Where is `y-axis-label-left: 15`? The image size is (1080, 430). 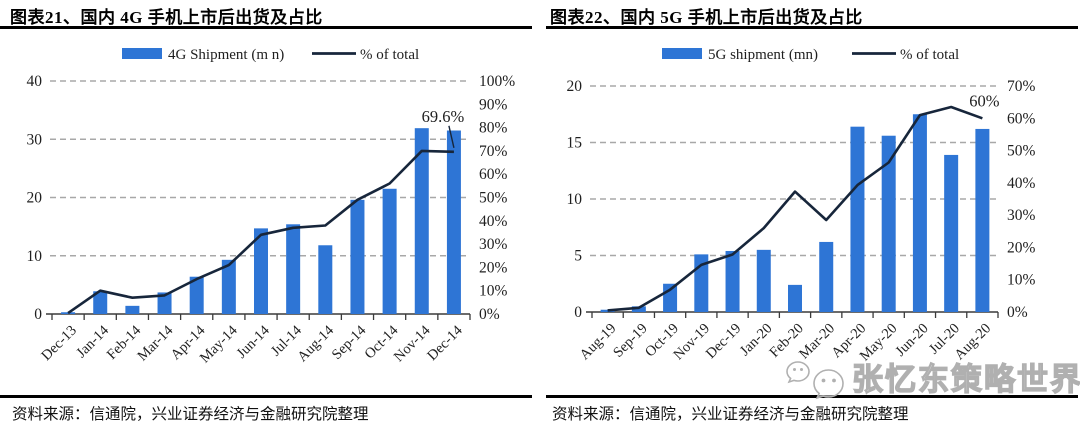 y-axis-label-left: 15 is located at coordinates (575, 143).